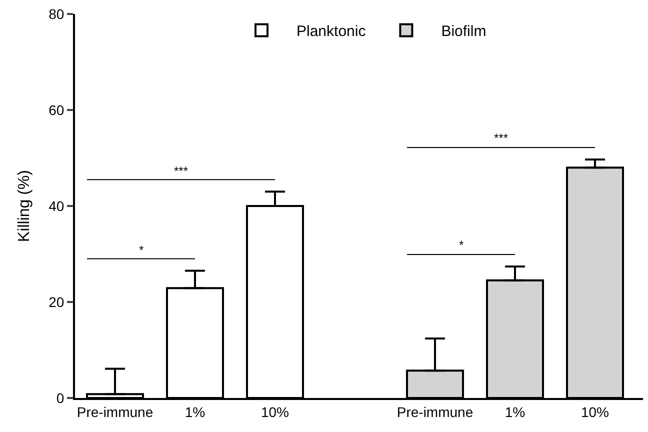  I want to click on y-tick-label: 80, so click(56, 14).